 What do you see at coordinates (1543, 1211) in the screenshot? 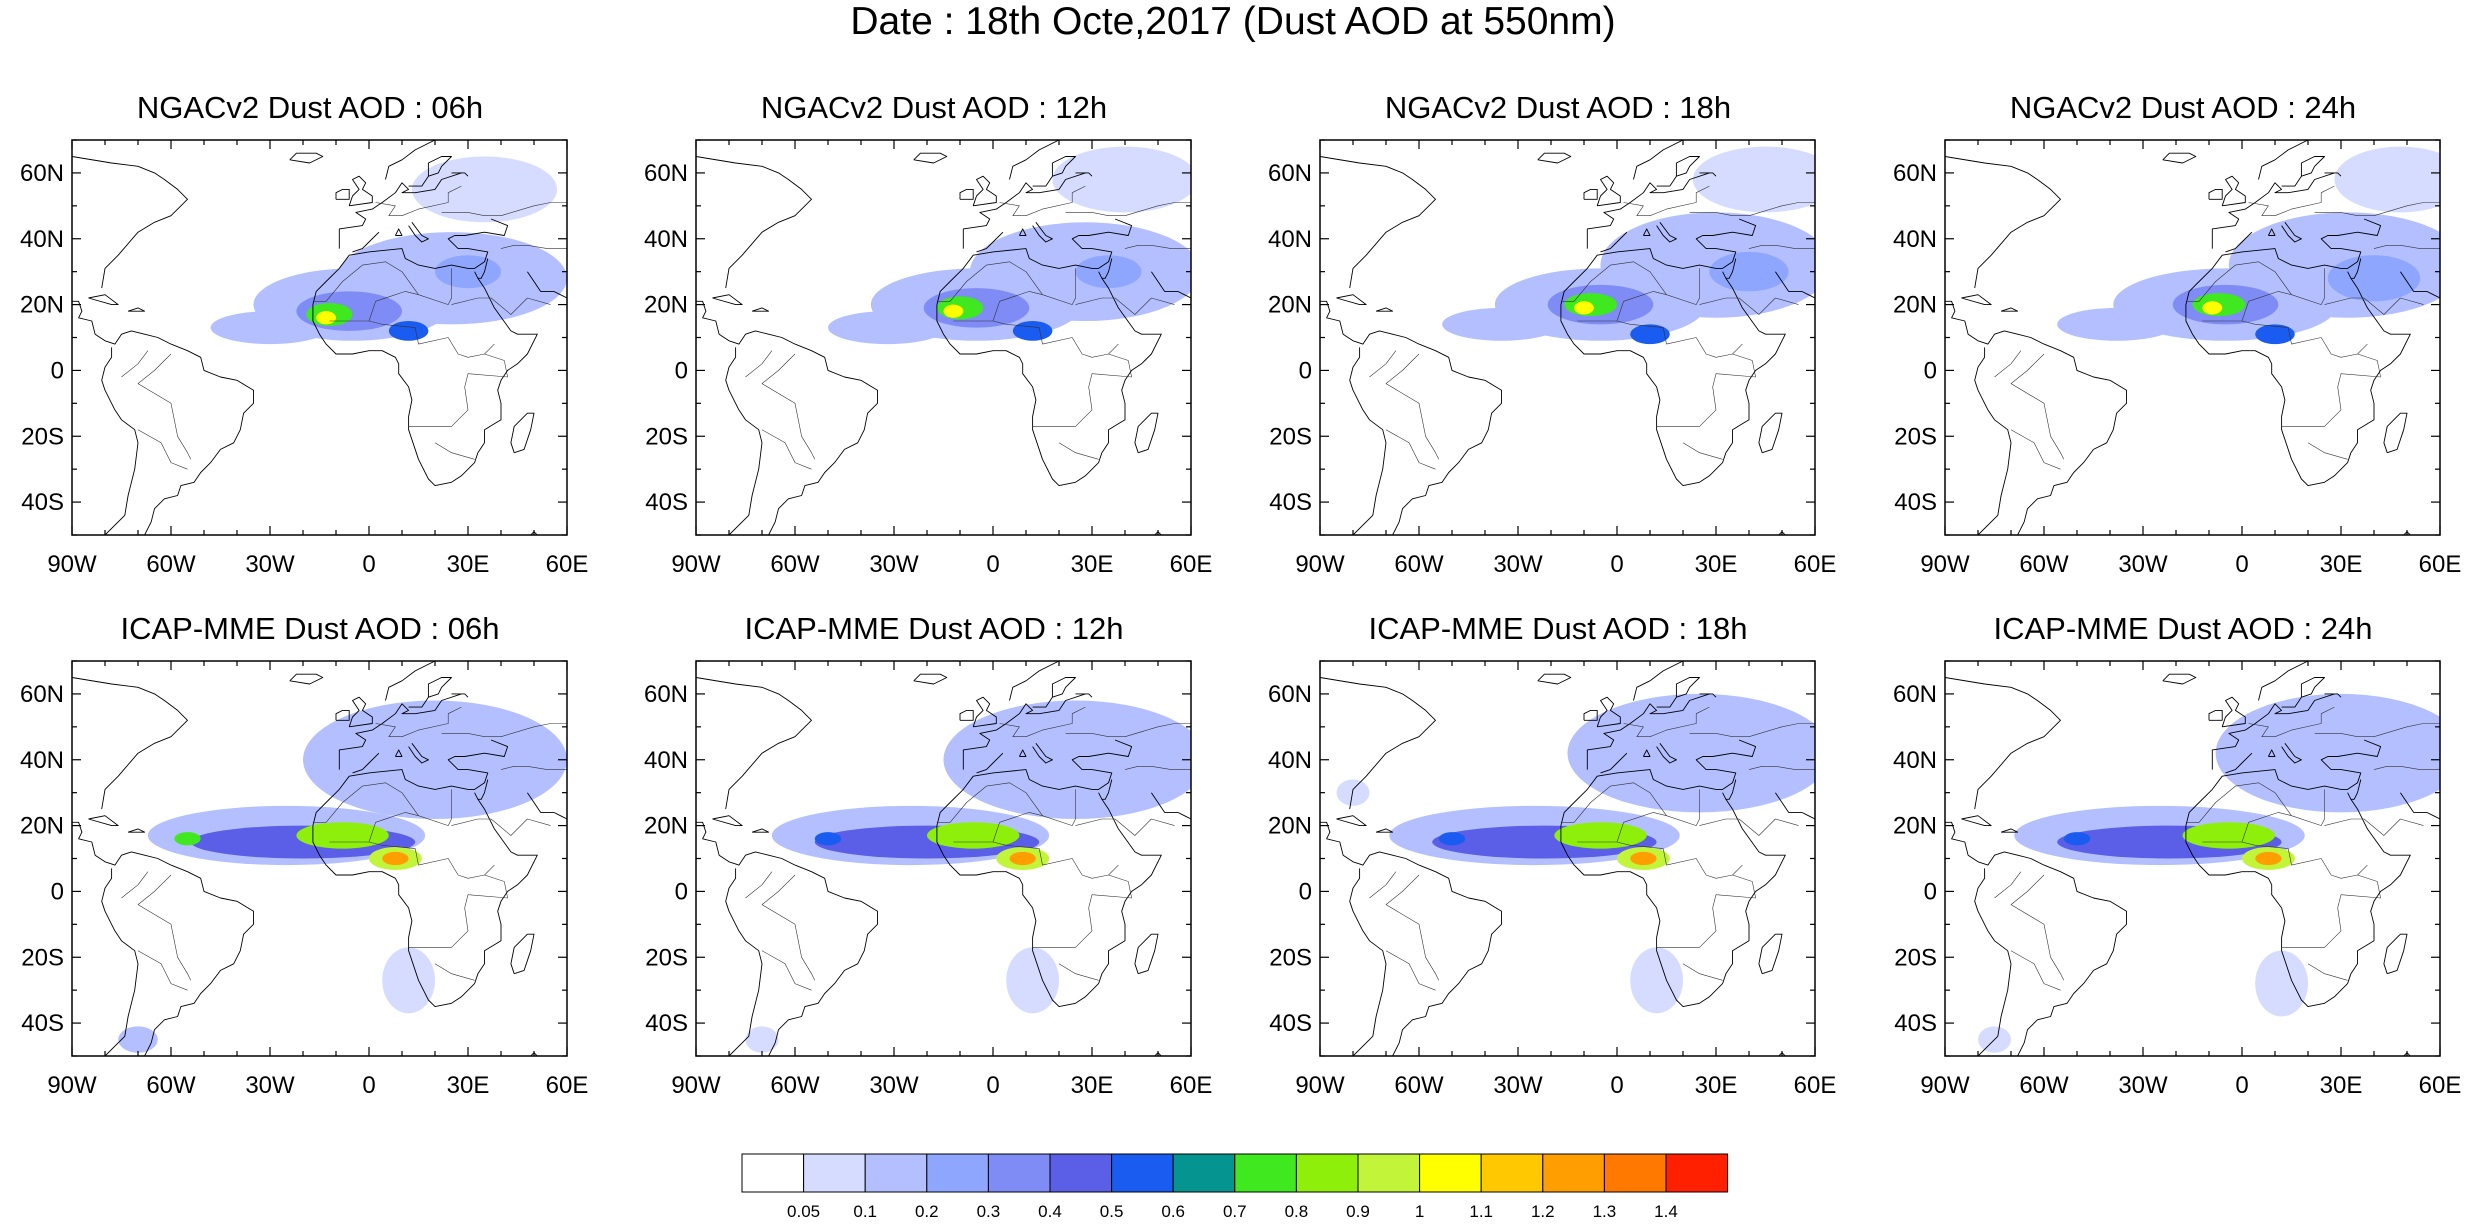
I see `colorbar-label: 1.2` at bounding box center [1543, 1211].